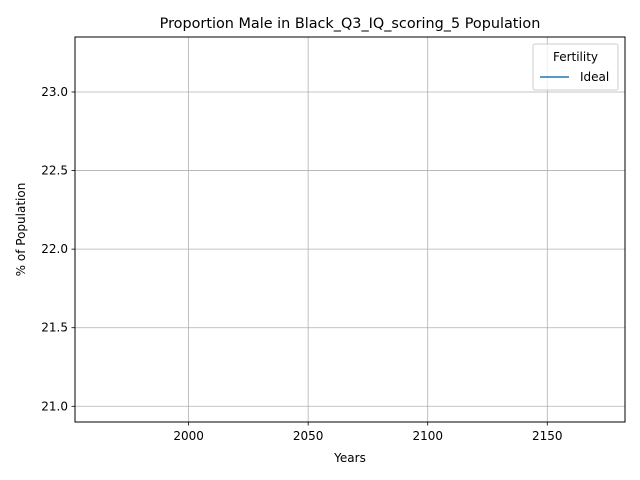 This screenshot has height=480, width=640. What do you see at coordinates (188, 436) in the screenshot?
I see `x-tick-label: 2000` at bounding box center [188, 436].